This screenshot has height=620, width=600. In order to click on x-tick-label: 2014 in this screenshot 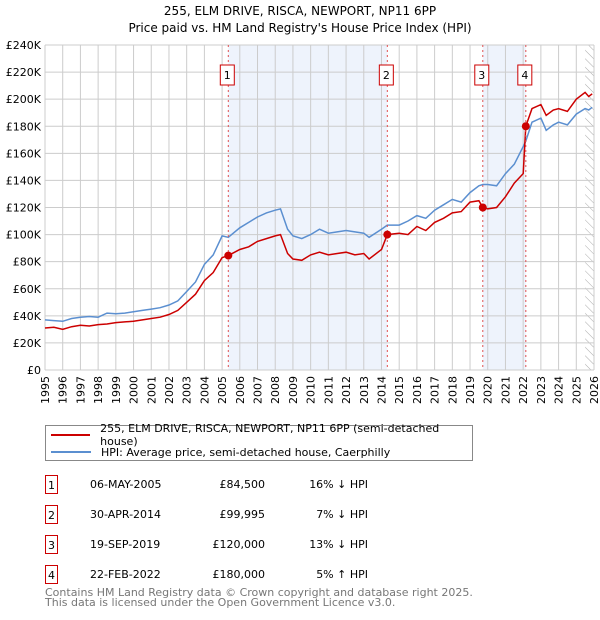, I will do `click(381, 390)`.